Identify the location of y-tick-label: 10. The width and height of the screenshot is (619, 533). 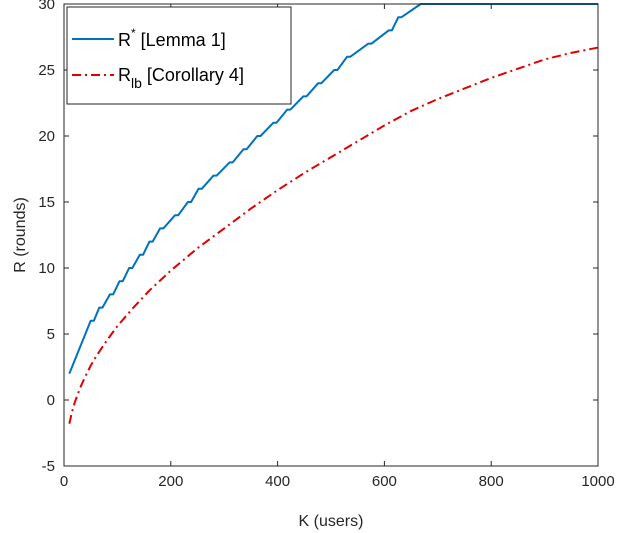
(46, 268).